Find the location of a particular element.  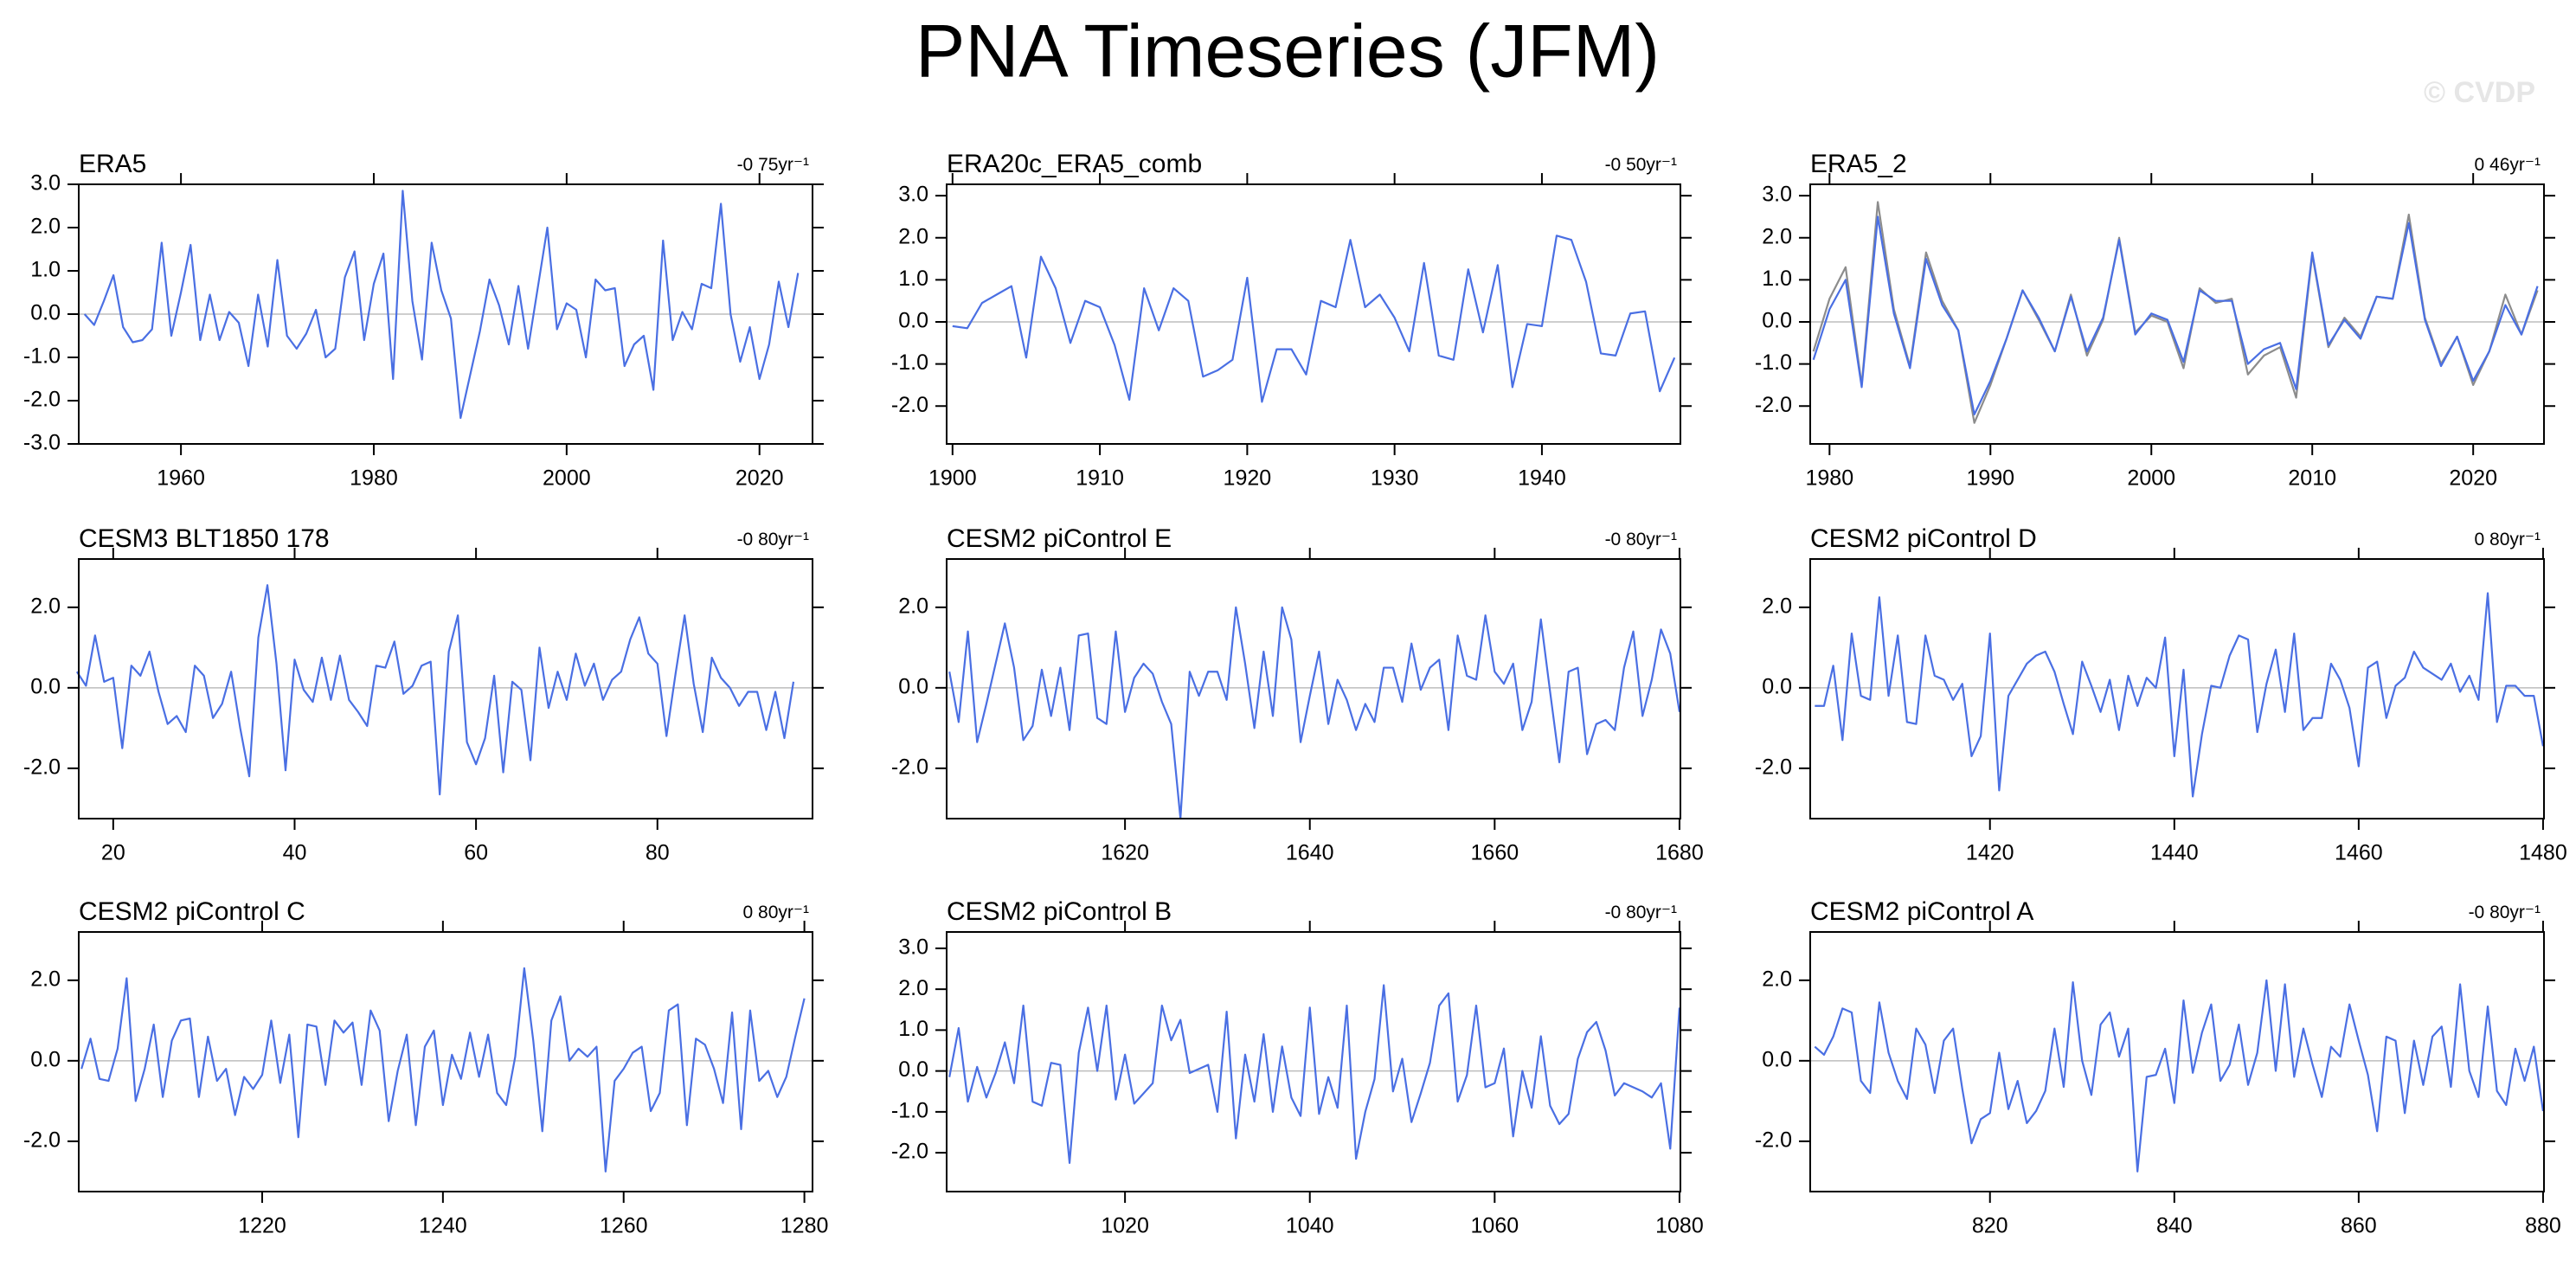

x-tick-label: 860 is located at coordinates (2359, 1226).